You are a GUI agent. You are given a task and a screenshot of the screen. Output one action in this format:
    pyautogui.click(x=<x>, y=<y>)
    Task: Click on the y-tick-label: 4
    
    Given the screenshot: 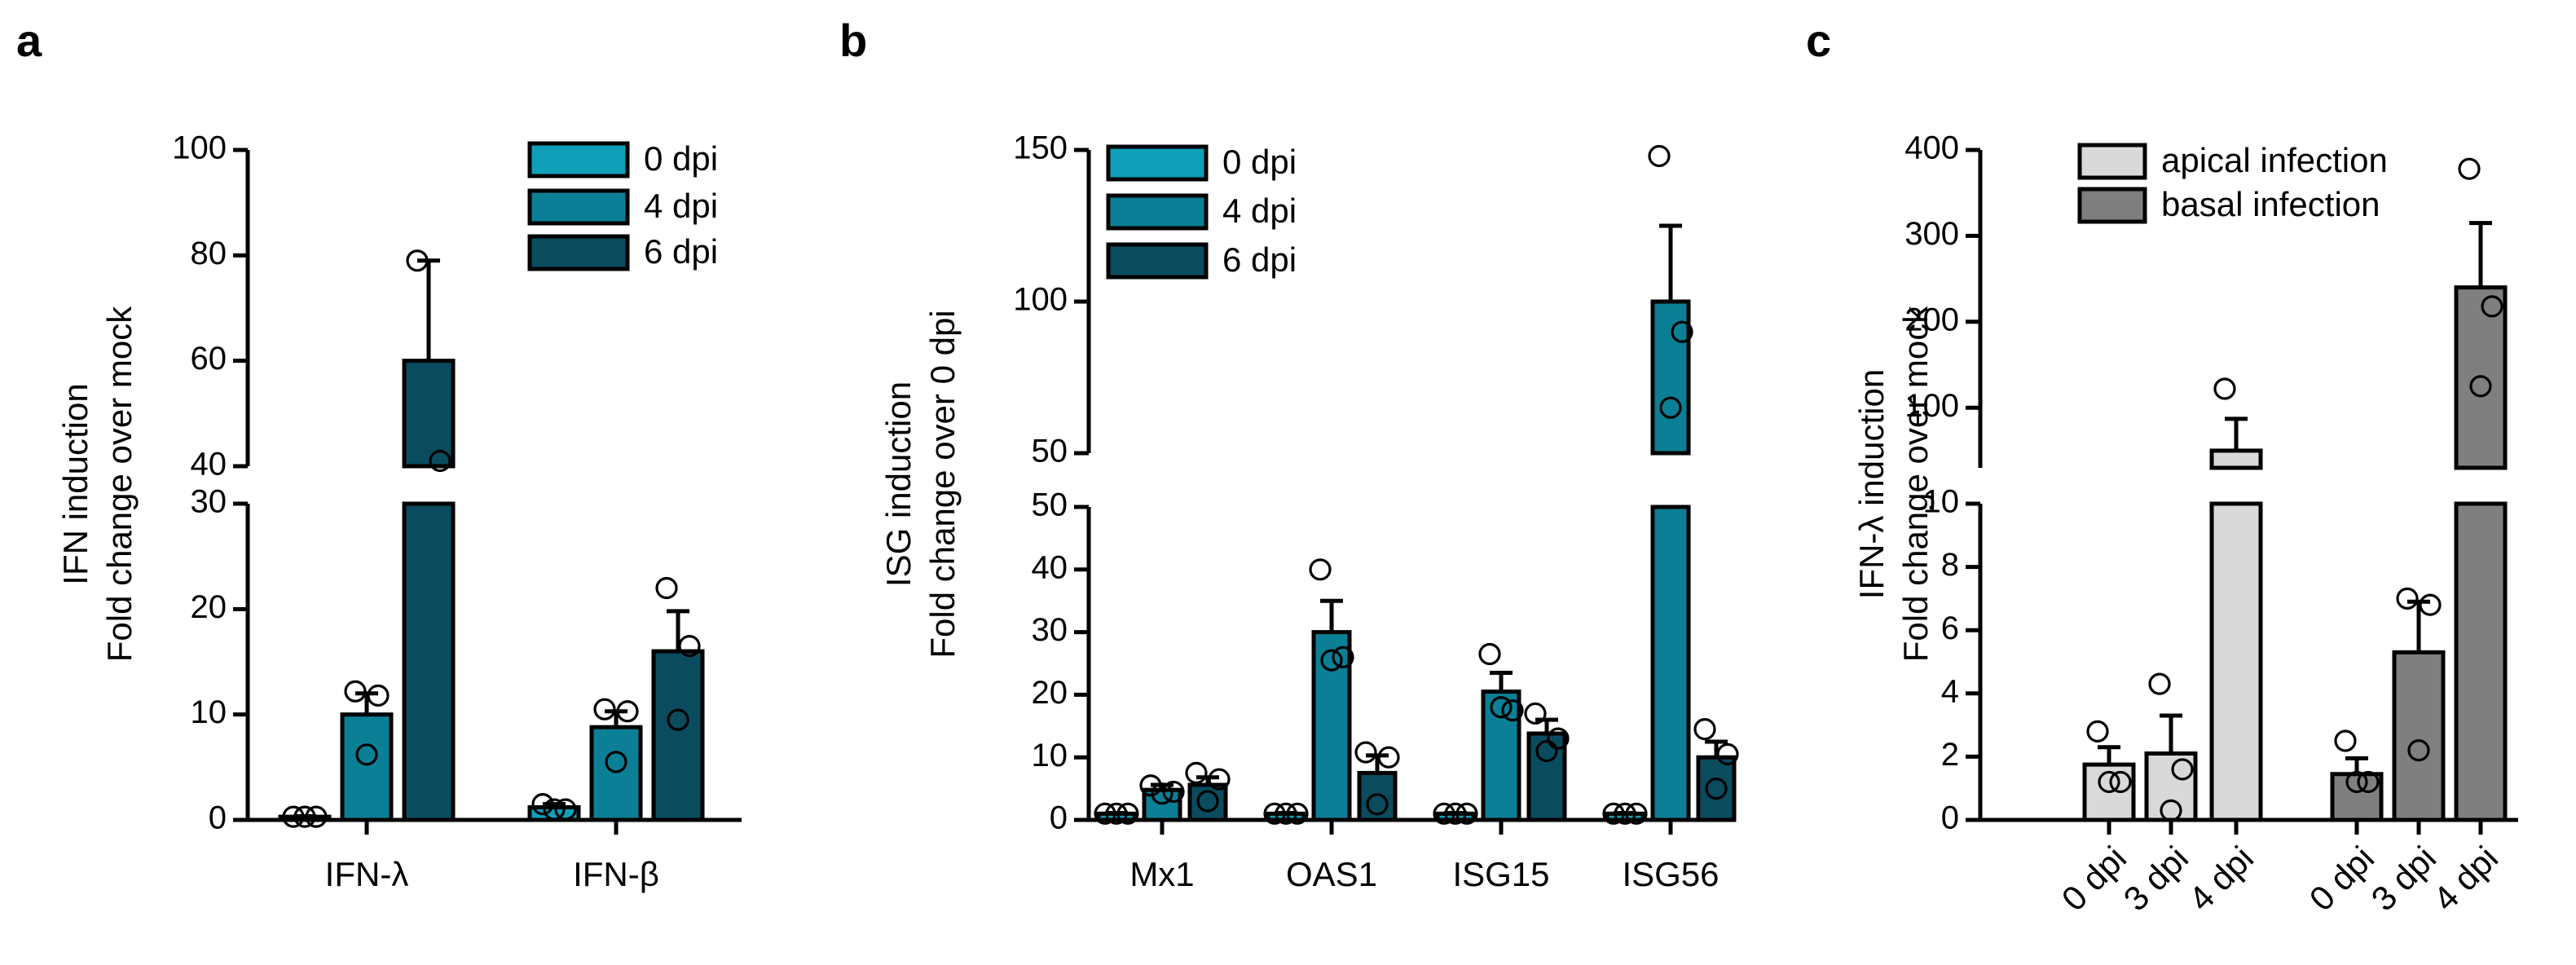 What is the action you would take?
    pyautogui.click(x=1950, y=691)
    